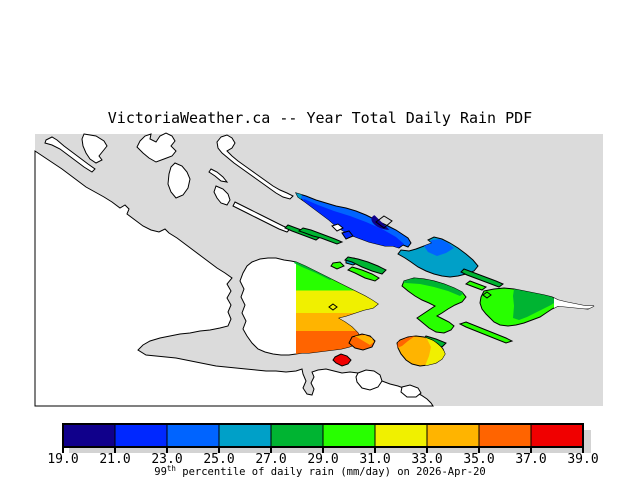  Describe the element at coordinates (342, 360) in the screenshot. I see `islet-red` at that location.